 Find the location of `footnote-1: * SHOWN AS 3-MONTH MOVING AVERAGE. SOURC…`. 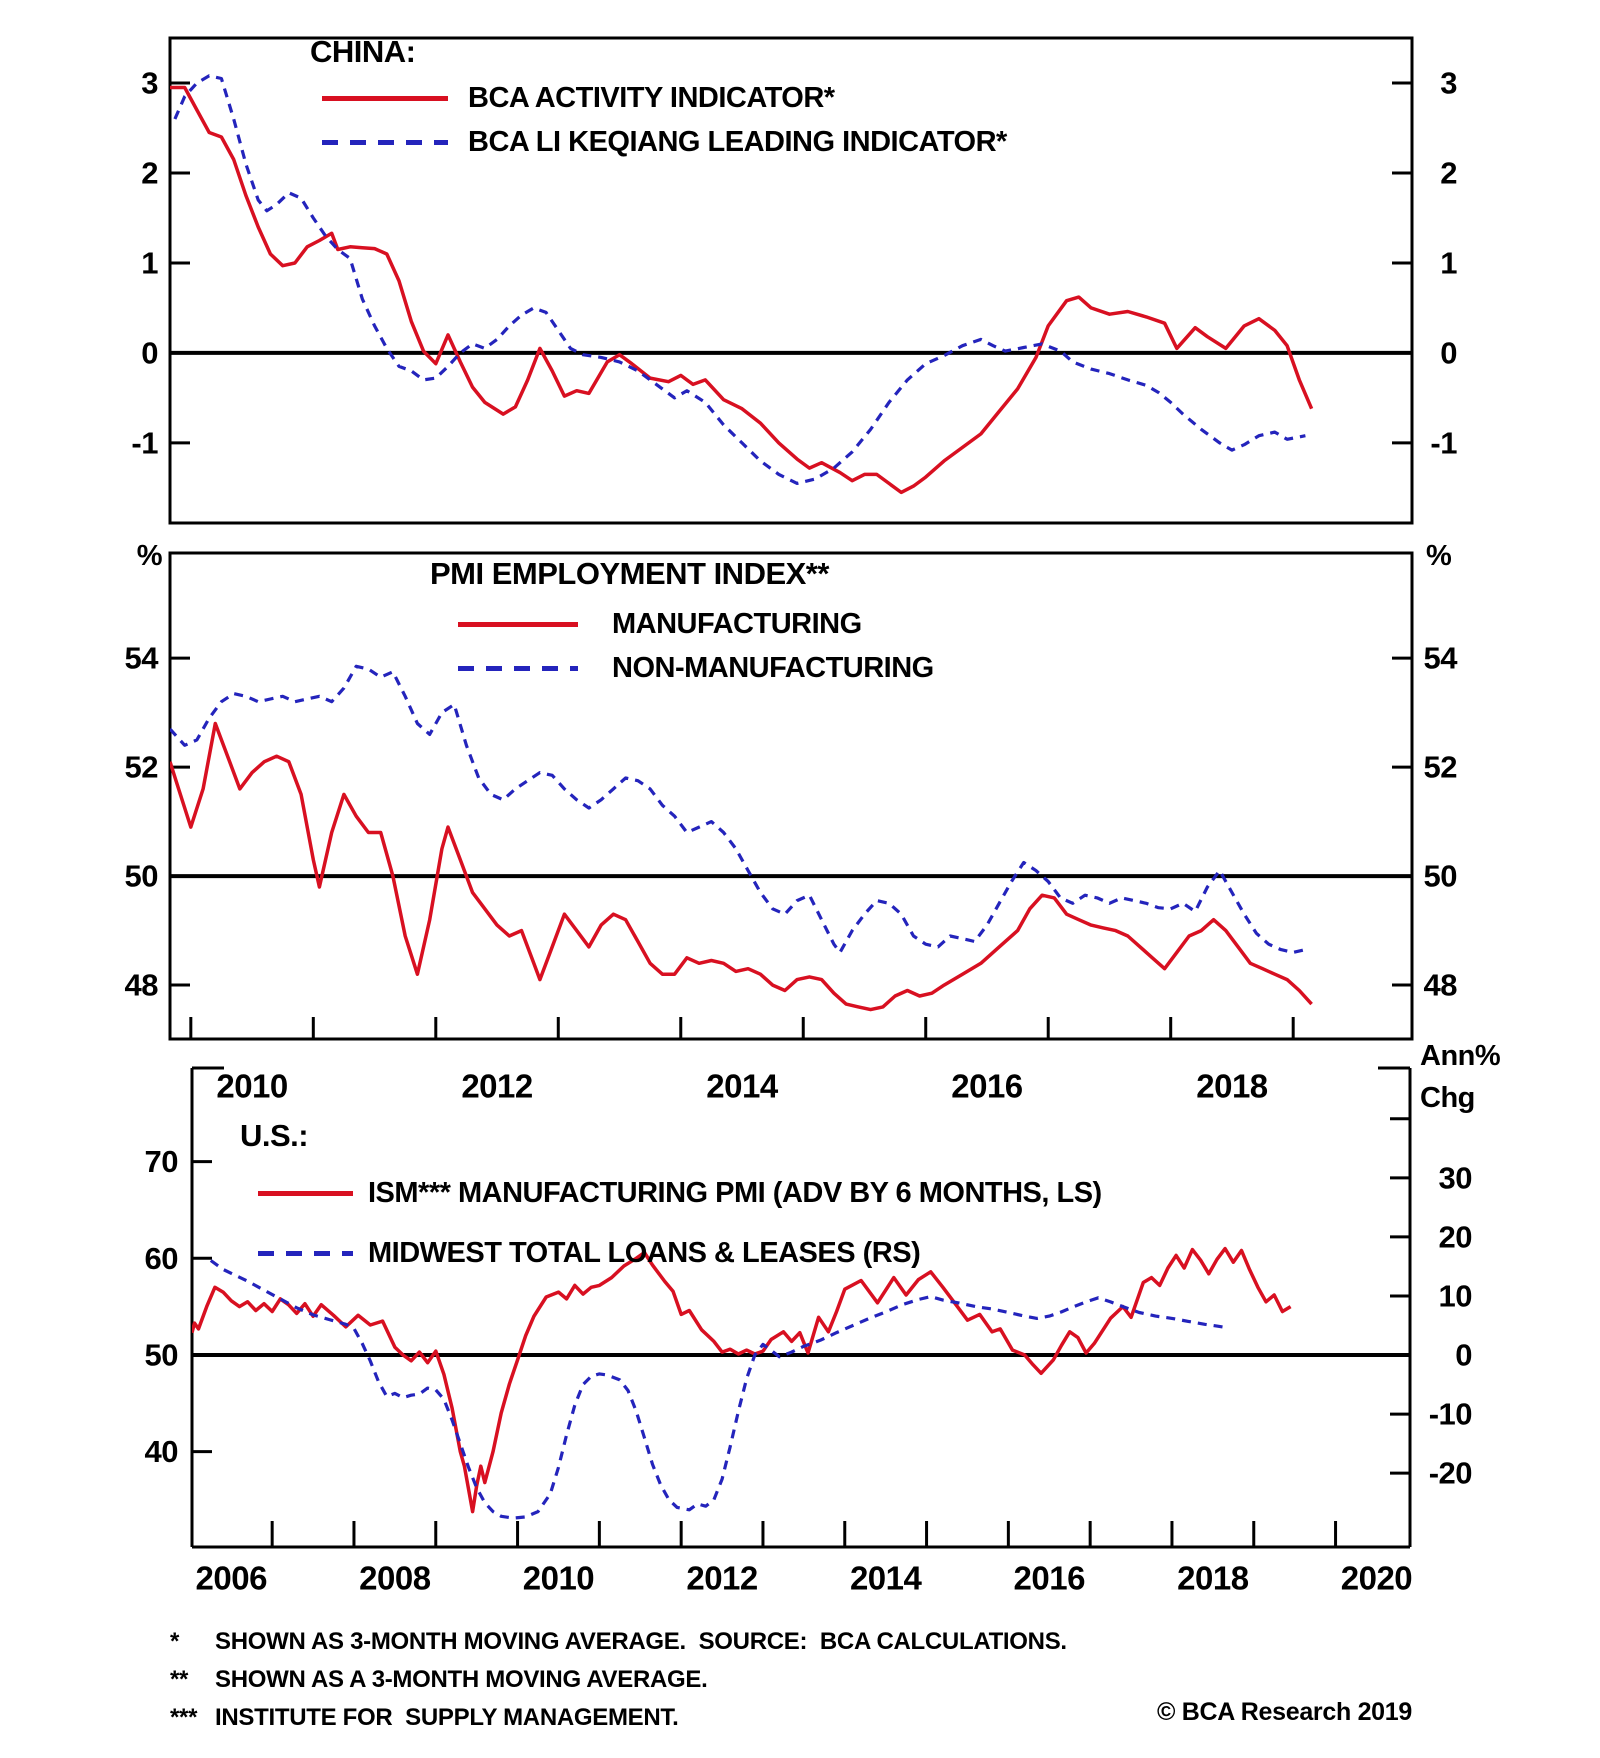

footnote-1: * SHOWN AS 3-MONTH MOVING AVERAGE. SOURC… is located at coordinates (618, 1641).